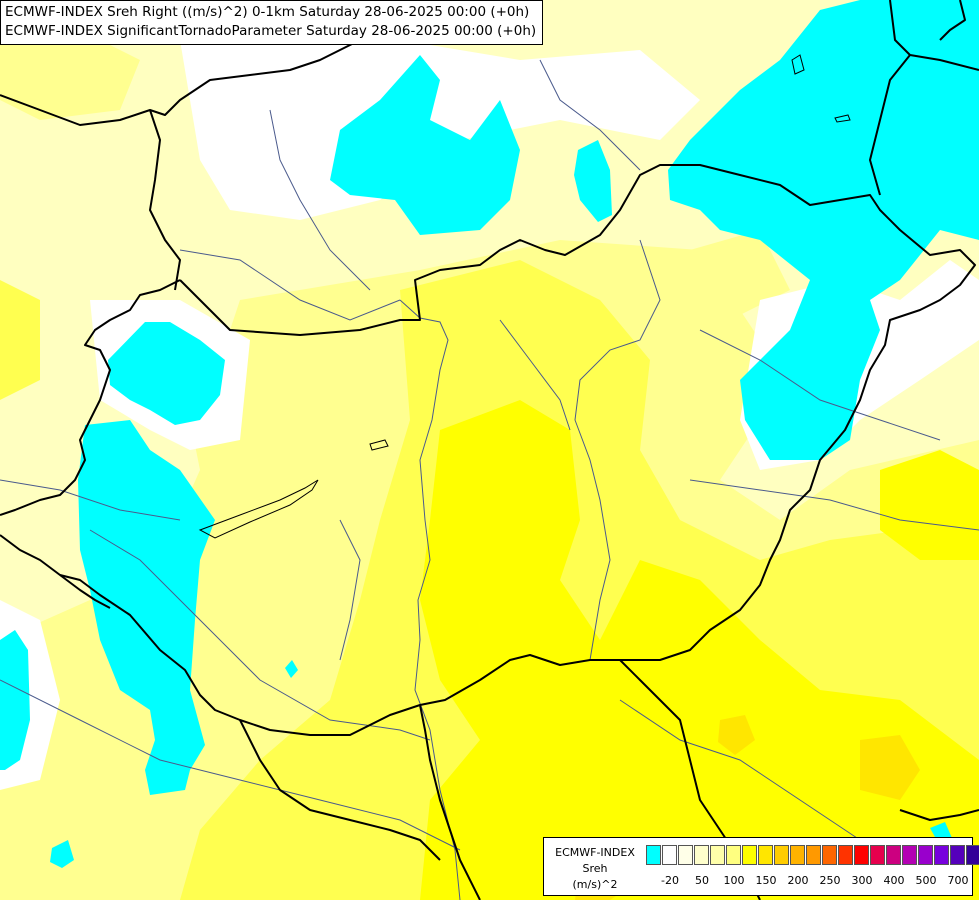 Image resolution: width=979 pixels, height=900 pixels. Describe the element at coordinates (291, 669) in the screenshot. I see `cyan-zone-tiny` at that location.